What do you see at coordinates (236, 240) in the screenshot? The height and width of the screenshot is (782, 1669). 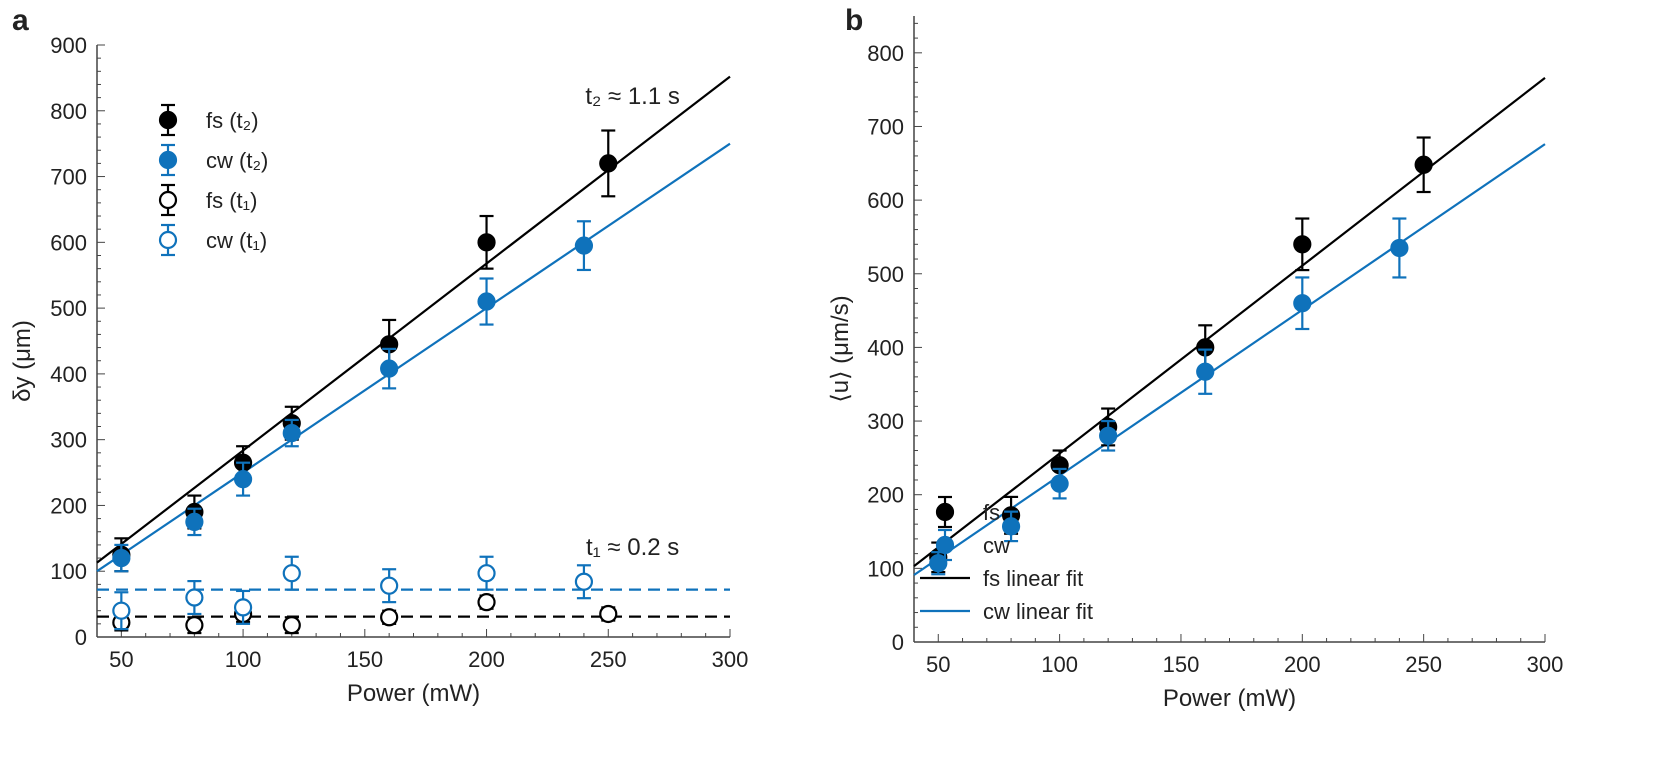 I see `legend-label: cw (t₁)` at bounding box center [236, 240].